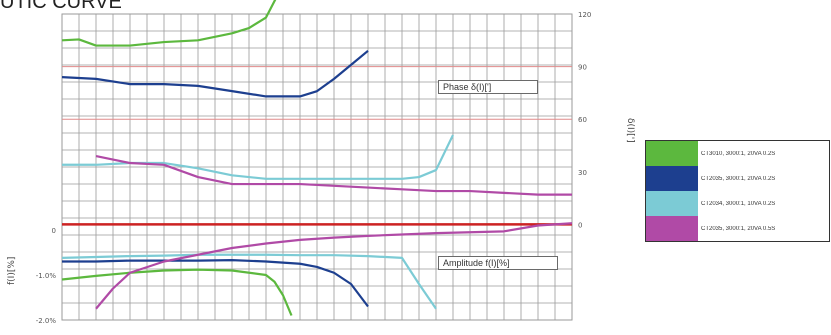  I want to click on page-title: UTIC CURVE, so click(61, 6).